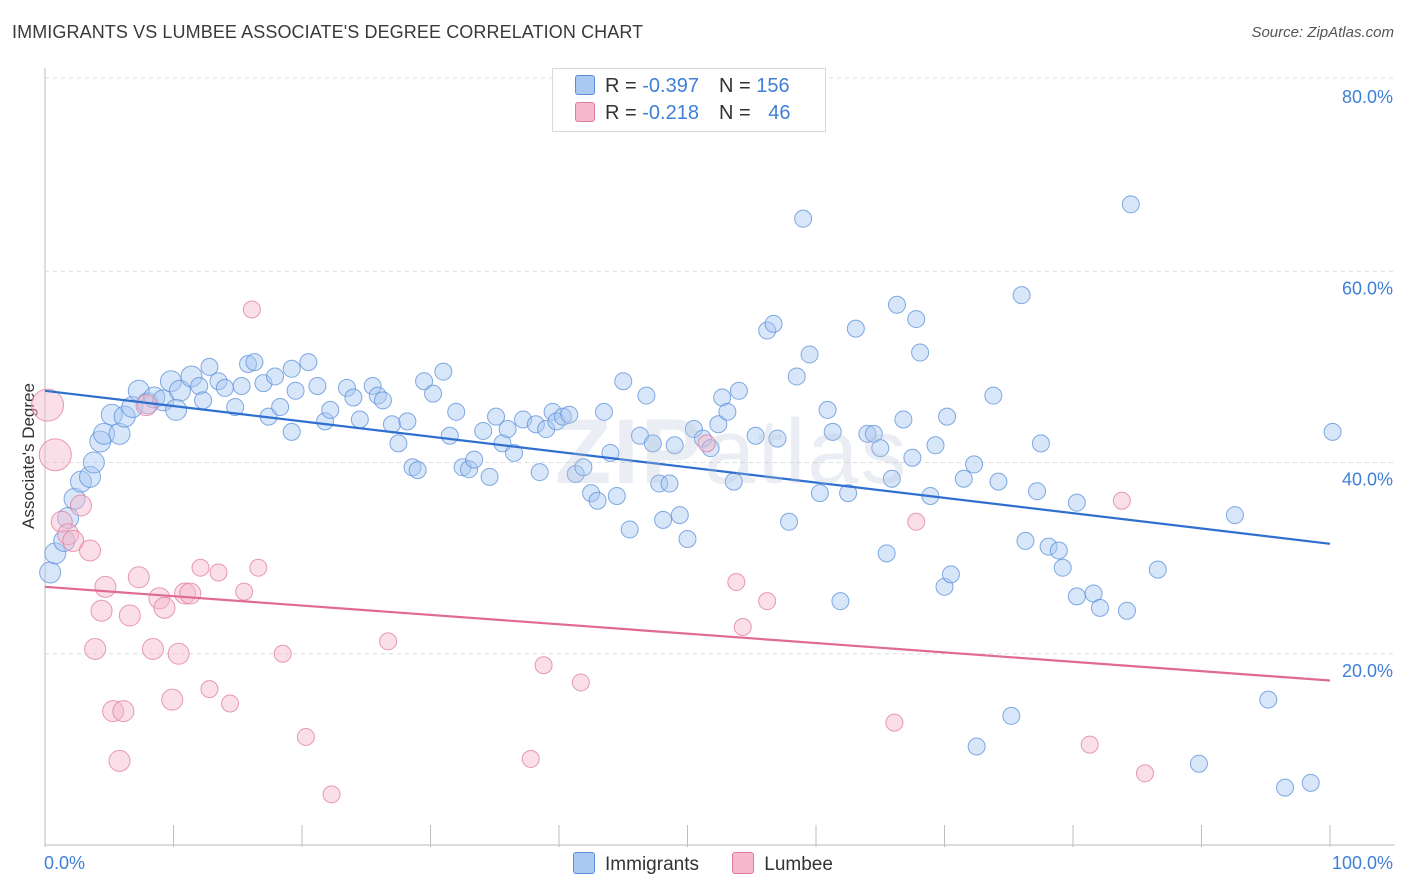 Image resolution: width=1406 pixels, height=892 pixels. What do you see at coordinates (64, 863) in the screenshot?
I see `x-tick-label: 0.0%` at bounding box center [64, 863].